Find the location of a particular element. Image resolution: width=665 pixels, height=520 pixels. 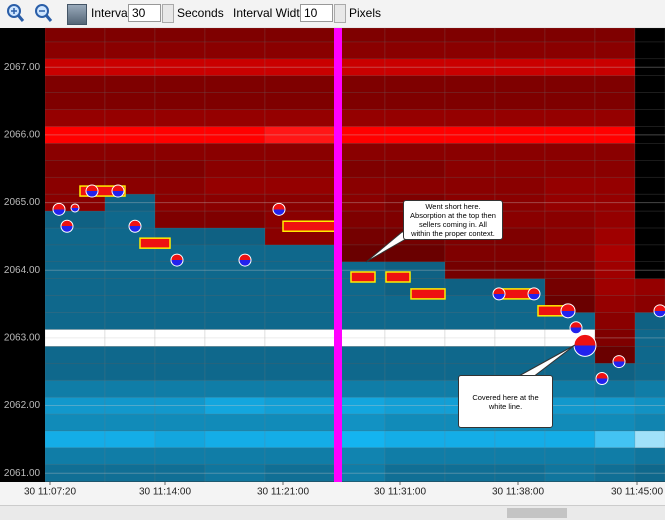

scrollbar is located at coordinates (332, 512).